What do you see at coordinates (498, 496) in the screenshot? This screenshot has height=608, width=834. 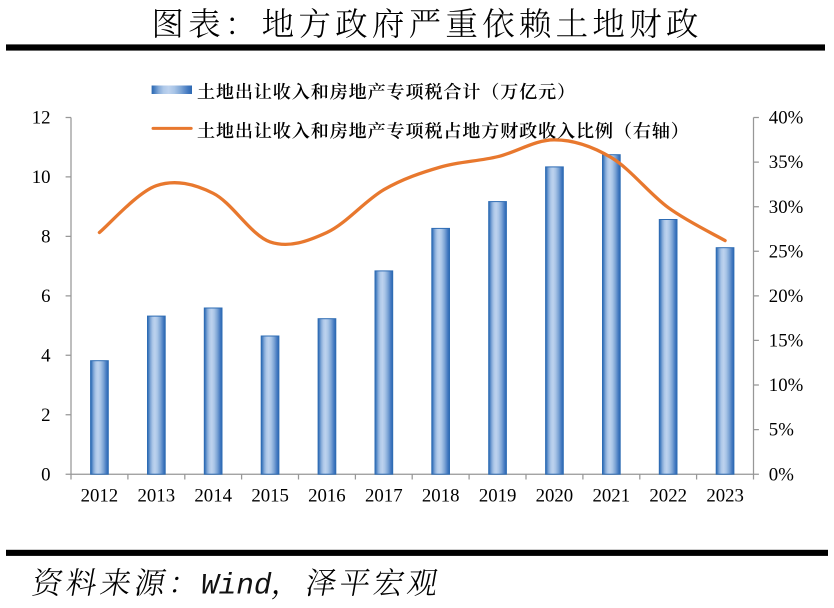 I see `svg-text: 2019` at bounding box center [498, 496].